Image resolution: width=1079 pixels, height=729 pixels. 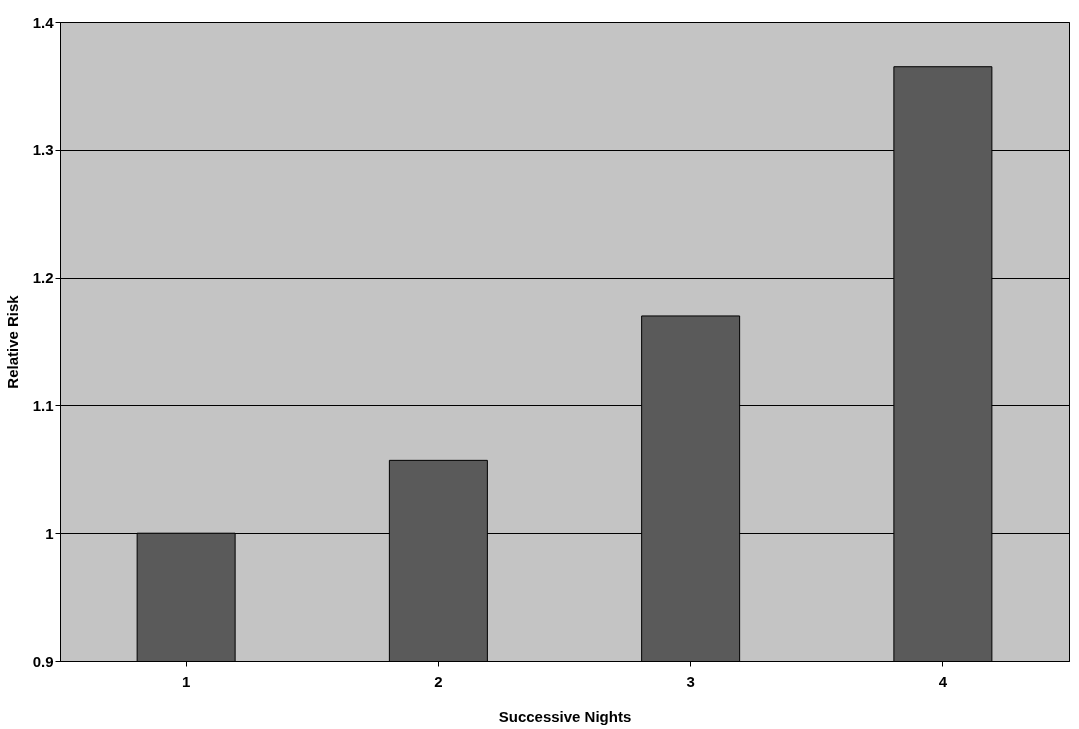 I want to click on x-tick-label: 1, so click(x=186, y=681).